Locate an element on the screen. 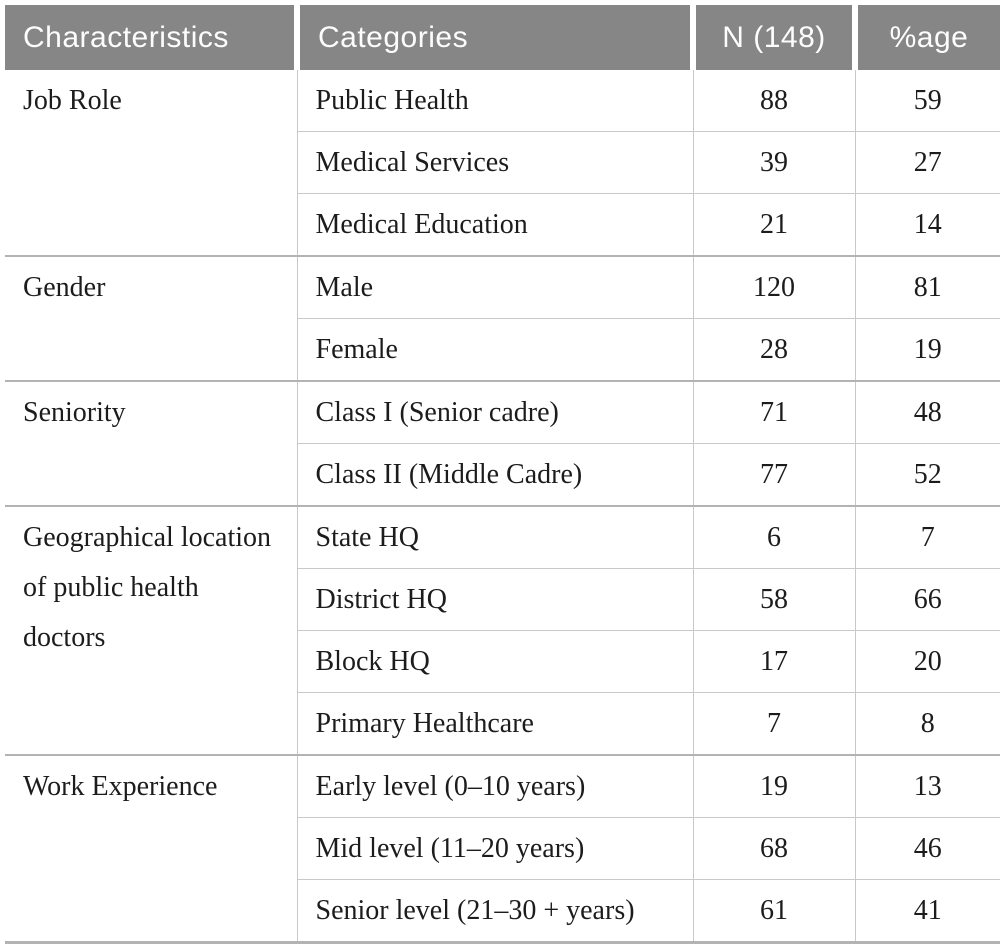 The height and width of the screenshot is (950, 1005). table-row: Medical Education 21 14 is located at coordinates (502, 224).